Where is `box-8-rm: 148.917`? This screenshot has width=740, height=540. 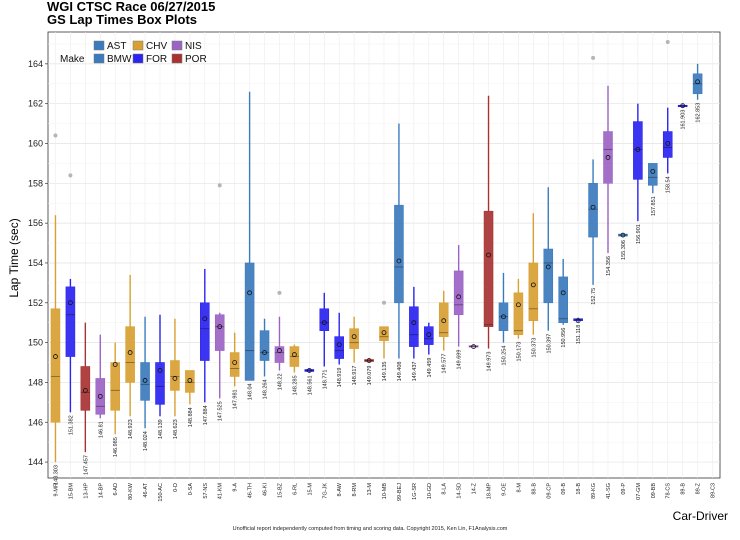 box-8-rm: 148.917 is located at coordinates (354, 350).